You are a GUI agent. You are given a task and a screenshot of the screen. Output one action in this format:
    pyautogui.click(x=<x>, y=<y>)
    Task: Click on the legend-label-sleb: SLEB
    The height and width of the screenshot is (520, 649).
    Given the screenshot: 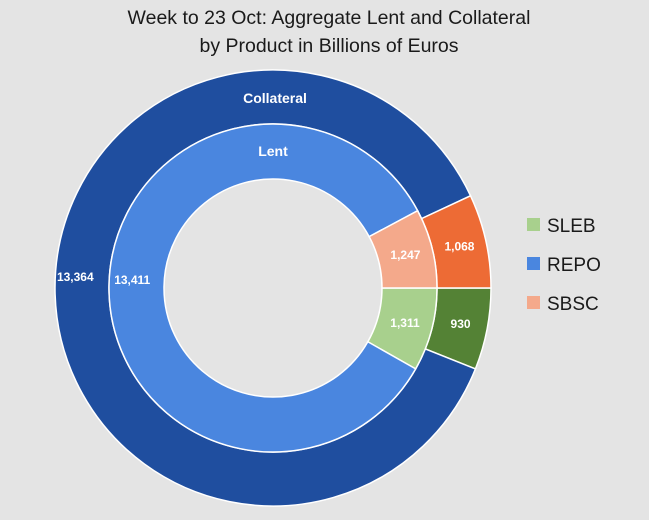 What is the action you would take?
    pyautogui.click(x=571, y=226)
    